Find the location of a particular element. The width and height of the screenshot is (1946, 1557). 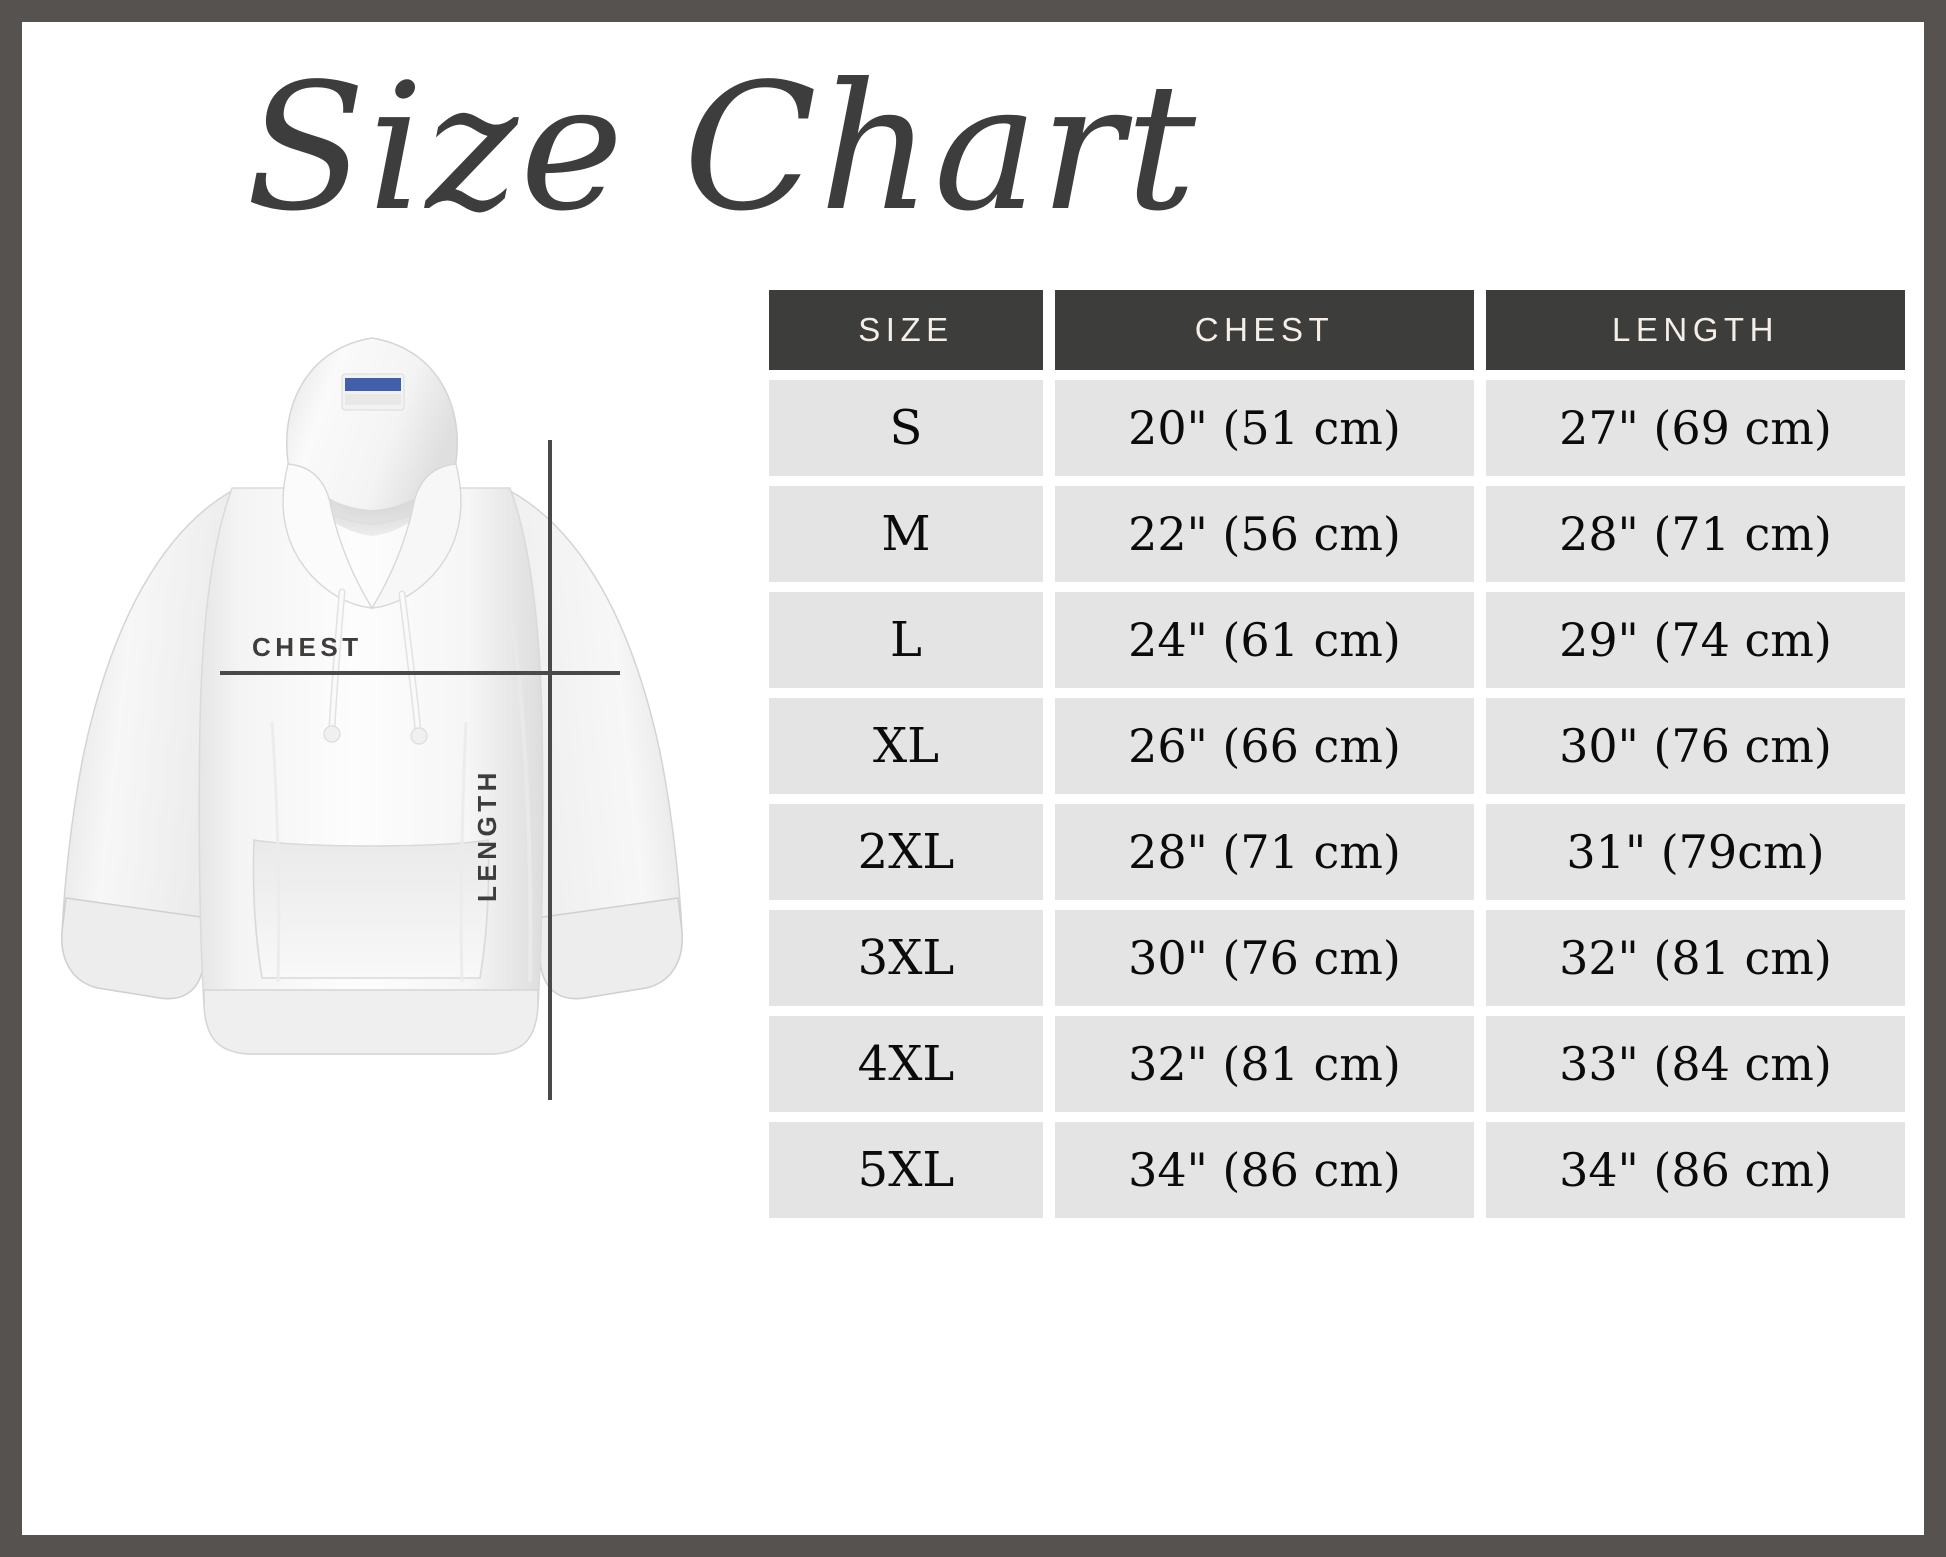

table-header-row: SIZE CHEST LENGTH is located at coordinates (1337, 330).